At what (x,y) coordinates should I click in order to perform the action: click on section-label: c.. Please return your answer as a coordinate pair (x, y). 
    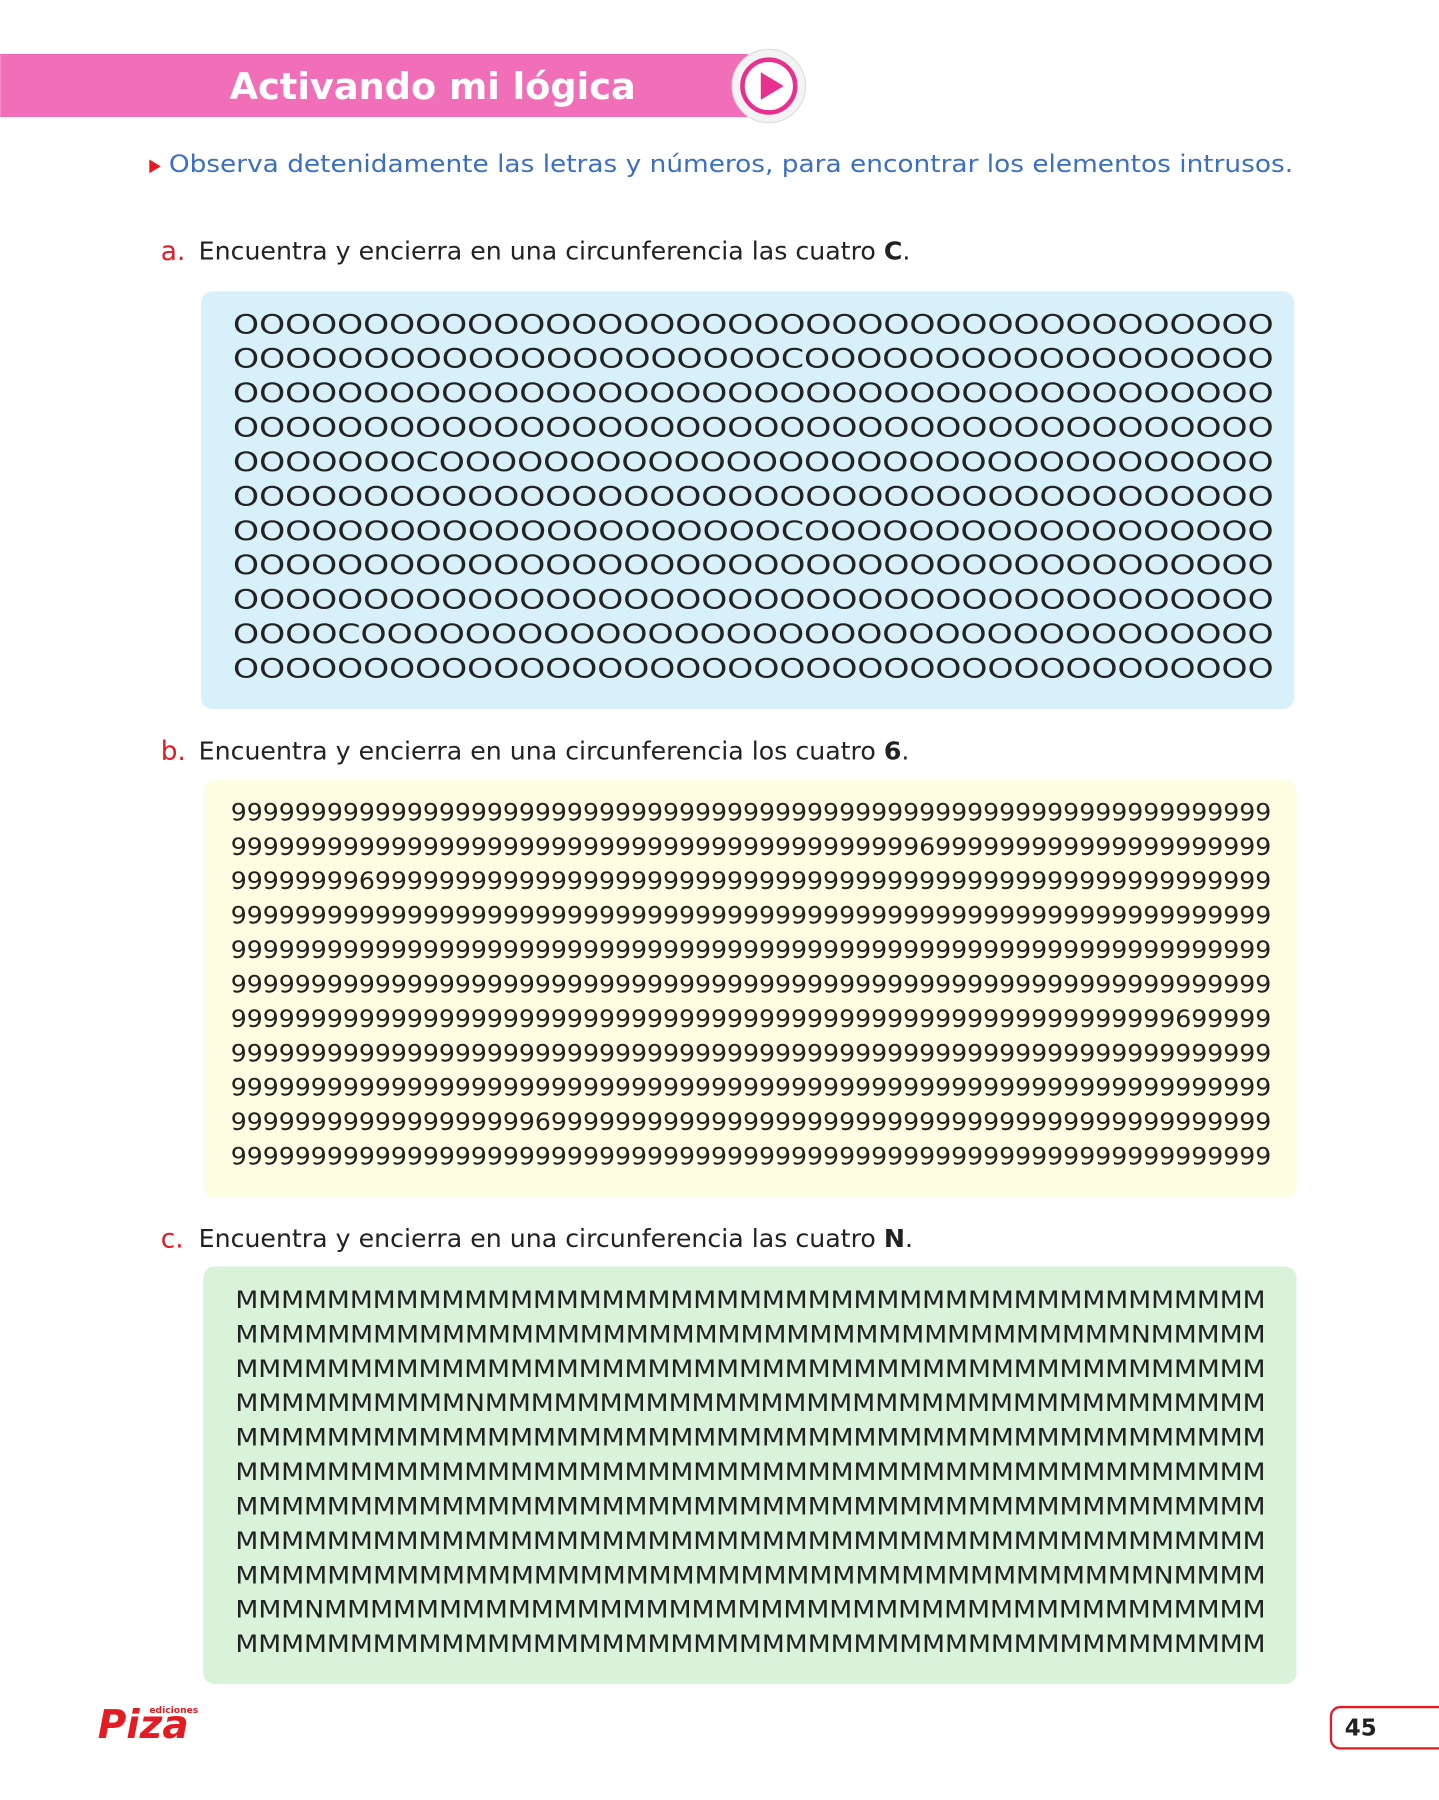
    Looking at the image, I should click on (172, 1240).